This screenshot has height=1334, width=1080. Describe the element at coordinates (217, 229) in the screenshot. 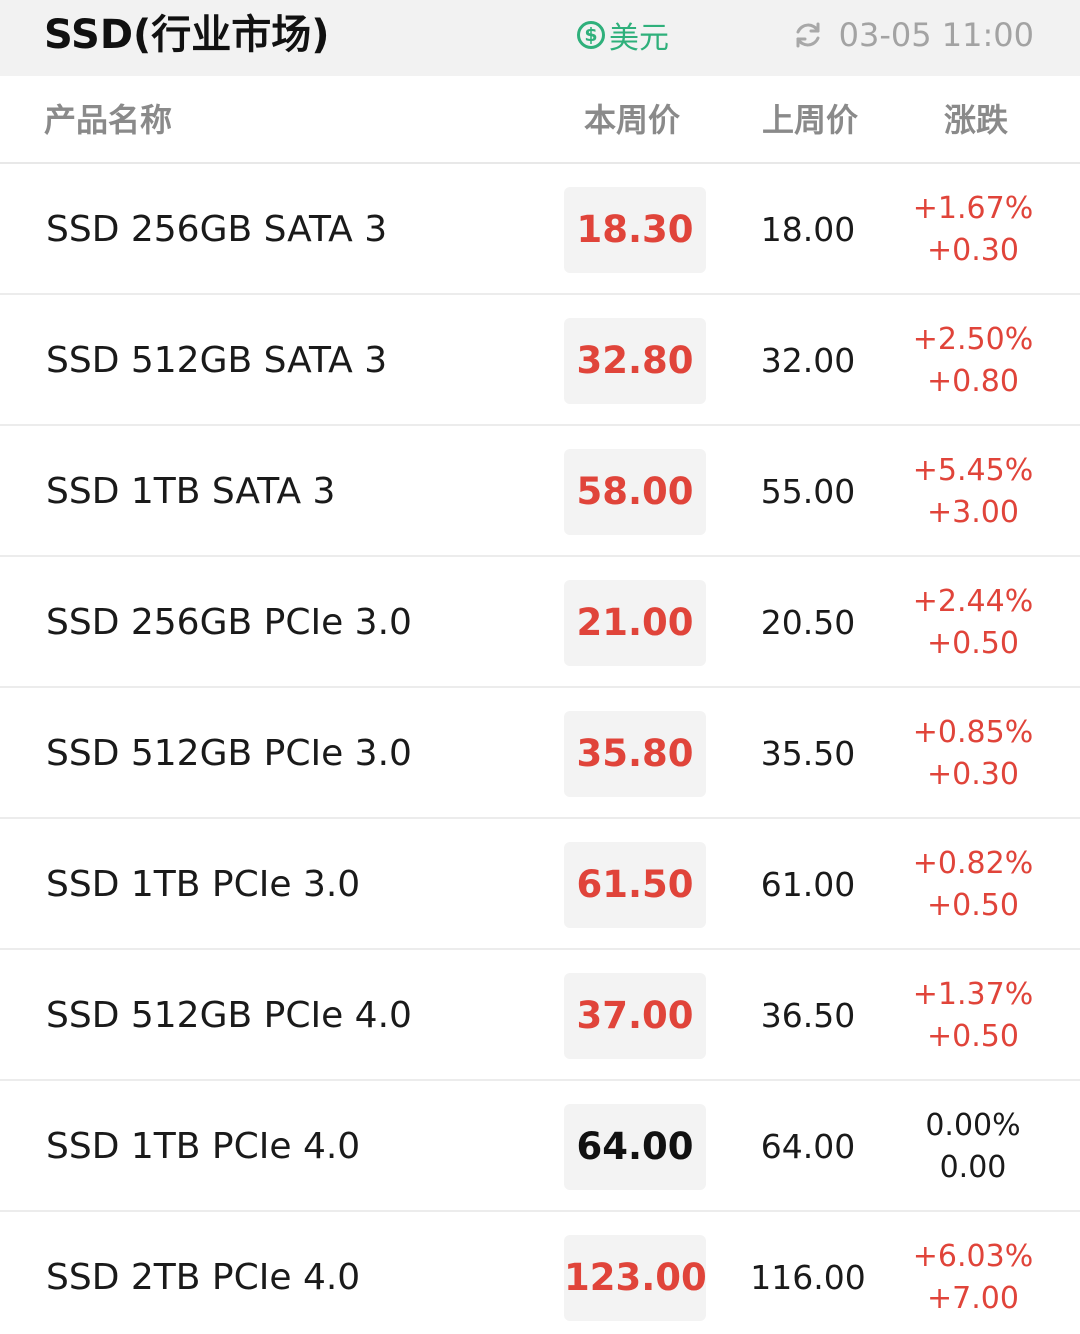

I see `product-name: SSD 256GB SATA 3` at that location.